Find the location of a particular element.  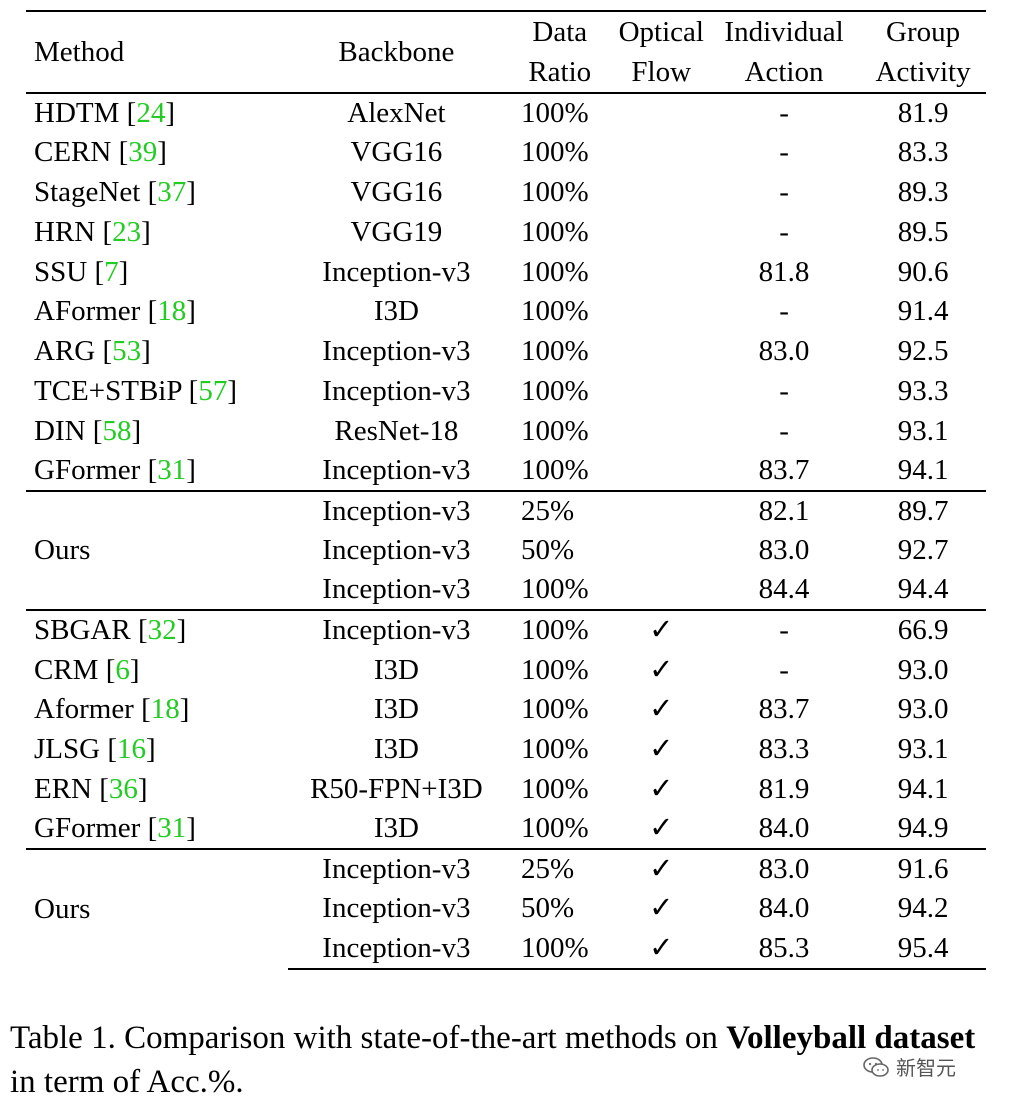

column-header: Method is located at coordinates (157, 52).